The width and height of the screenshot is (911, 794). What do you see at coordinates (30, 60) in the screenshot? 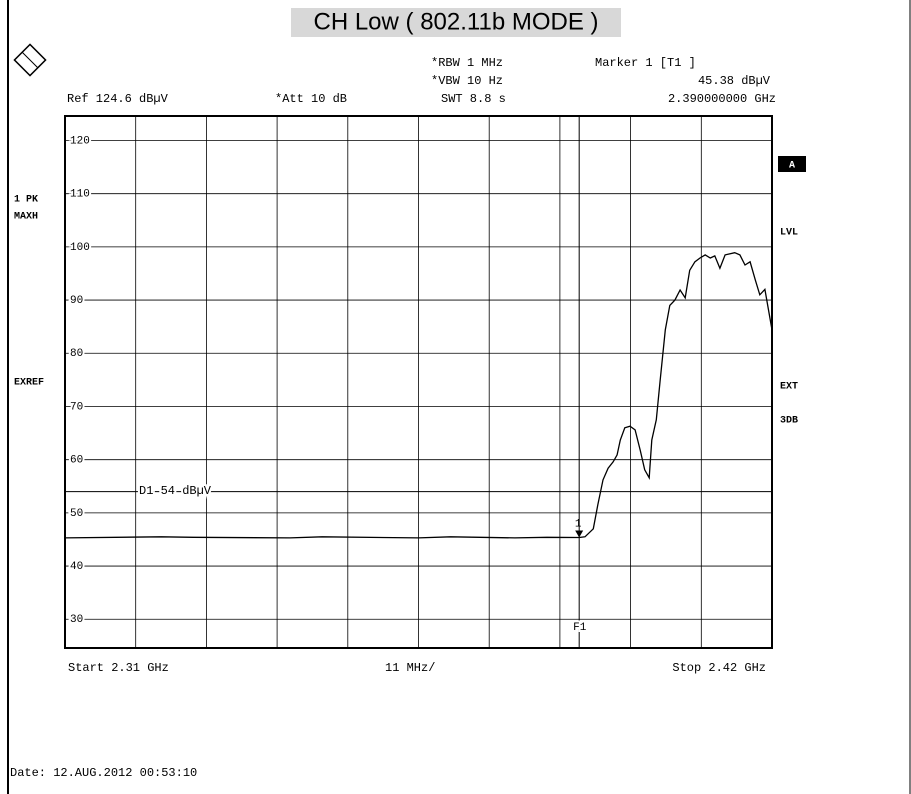
I see `logo` at bounding box center [30, 60].